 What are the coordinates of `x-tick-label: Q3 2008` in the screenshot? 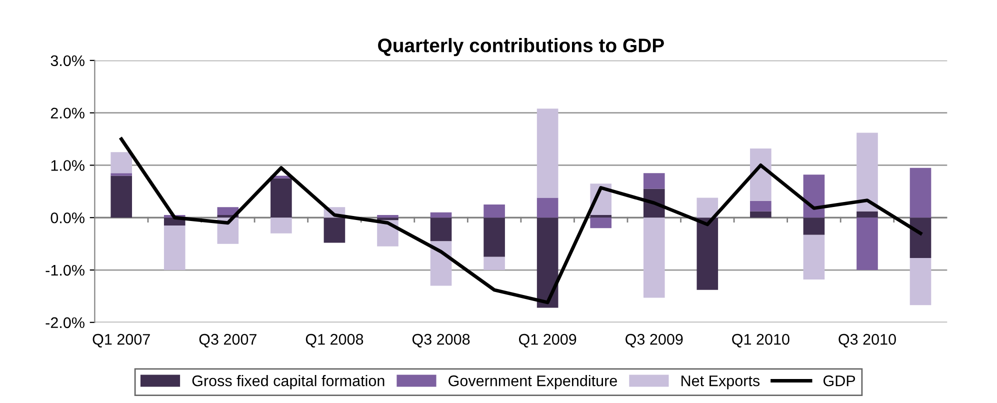 It's located at (441, 341).